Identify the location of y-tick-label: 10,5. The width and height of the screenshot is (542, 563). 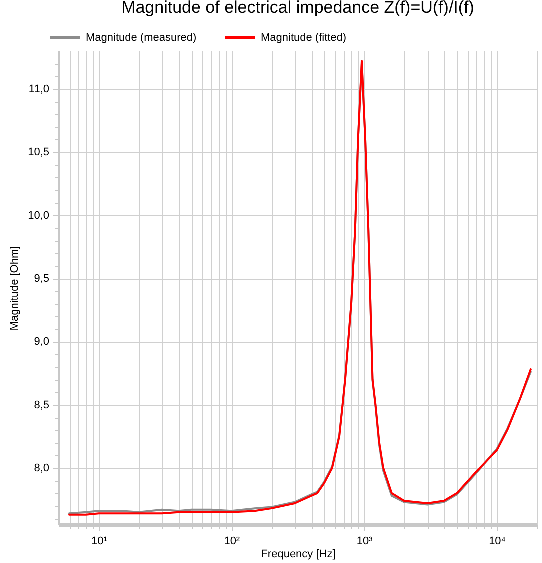
(39, 152).